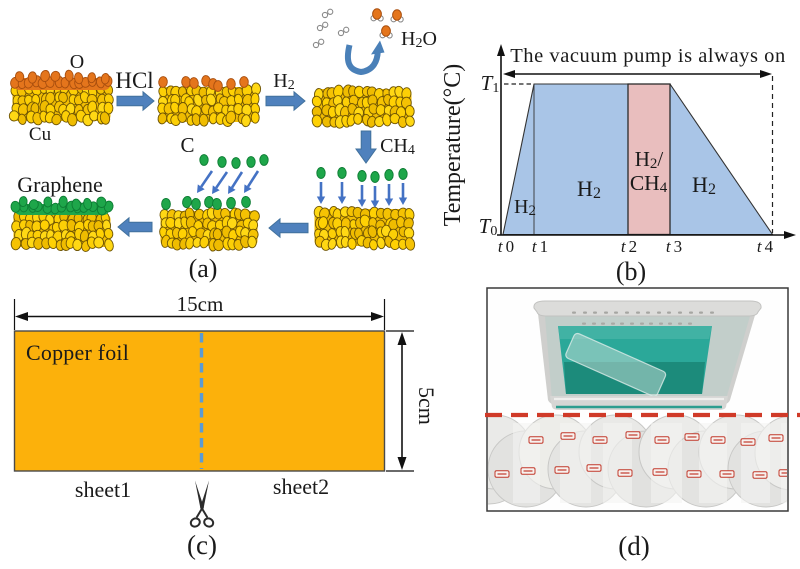 The height and width of the screenshot is (569, 800). I want to click on svg-text: H2O, so click(419, 39).